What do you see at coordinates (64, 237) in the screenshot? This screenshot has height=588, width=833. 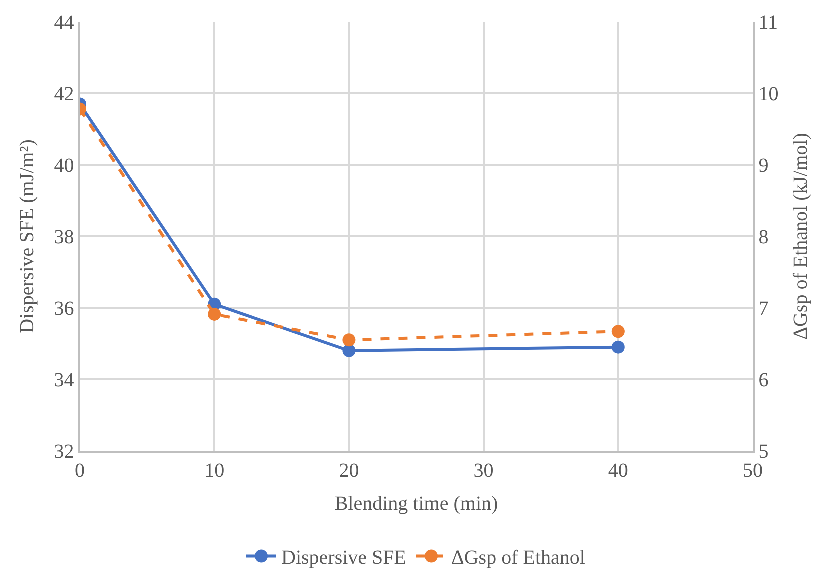 I see `y-tick-label: 38` at bounding box center [64, 237].